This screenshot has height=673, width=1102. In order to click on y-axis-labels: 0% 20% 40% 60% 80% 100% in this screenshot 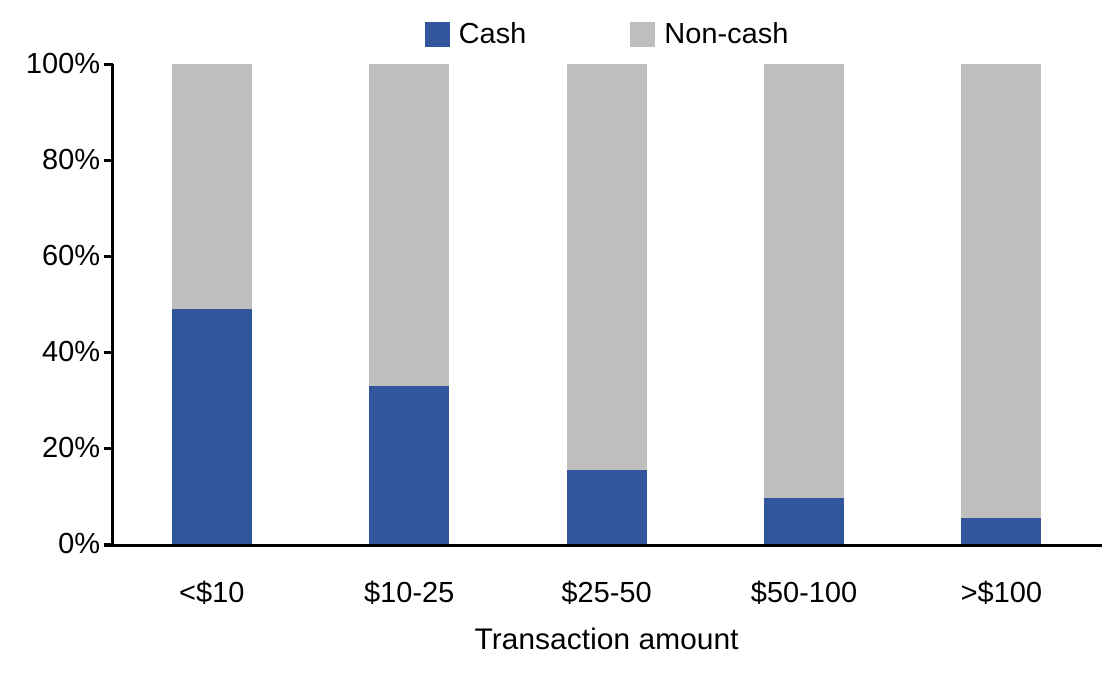, I will do `click(50, 304)`.